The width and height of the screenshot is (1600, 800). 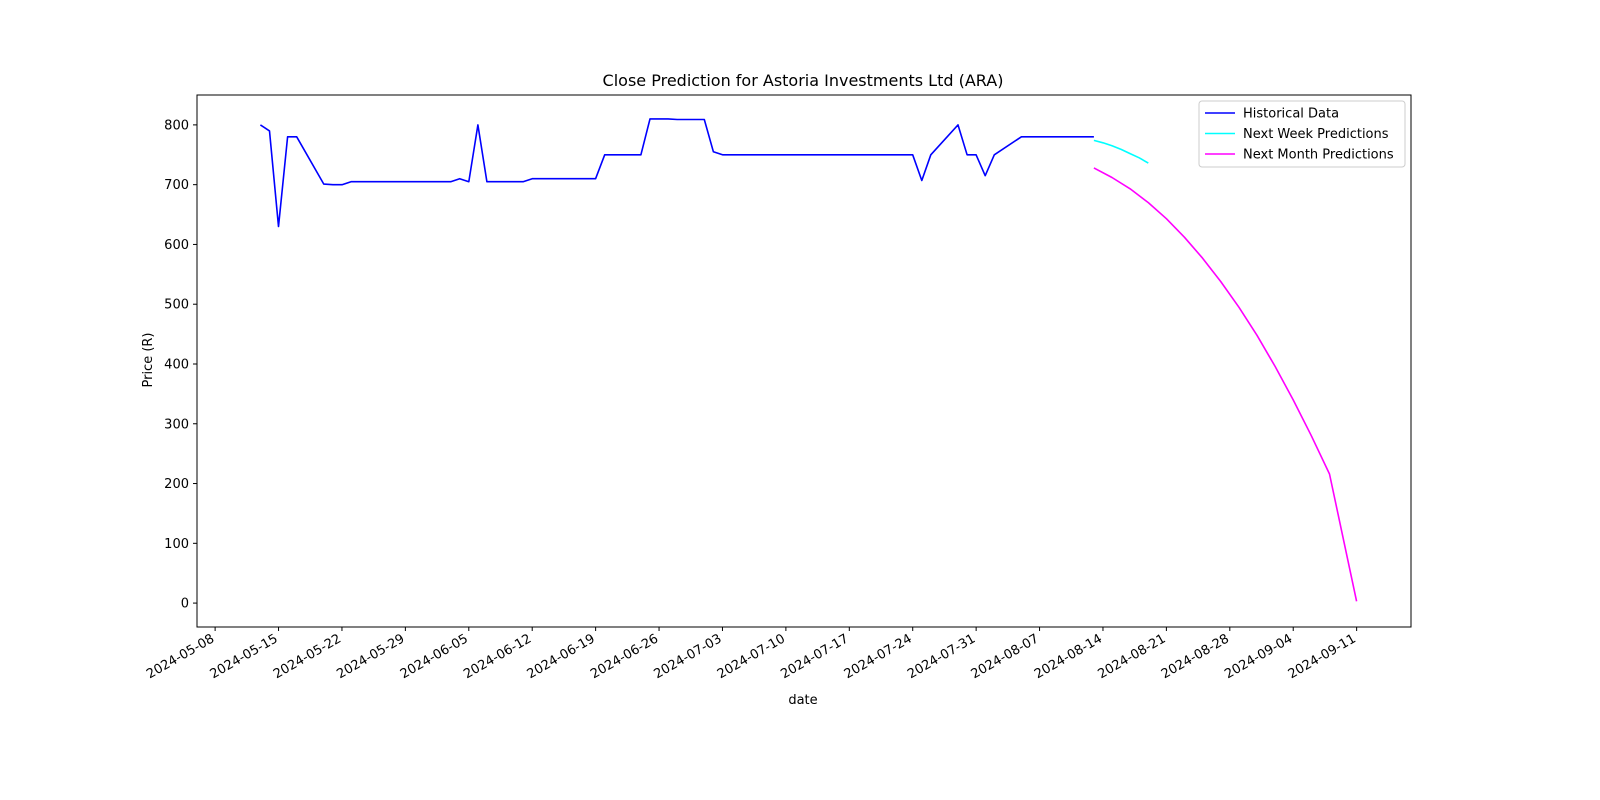 What do you see at coordinates (176, 484) in the screenshot?
I see `y-tick-label: 200` at bounding box center [176, 484].